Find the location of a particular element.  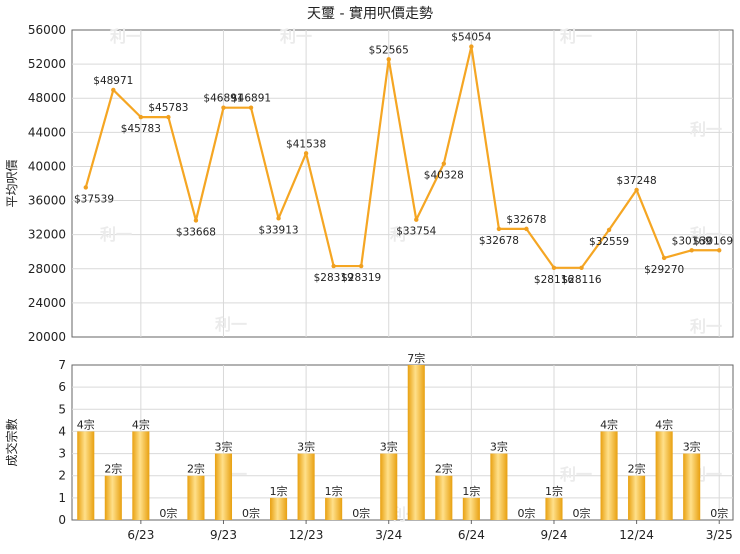

x-axis-tick-label: 3/24 is located at coordinates (388, 535).